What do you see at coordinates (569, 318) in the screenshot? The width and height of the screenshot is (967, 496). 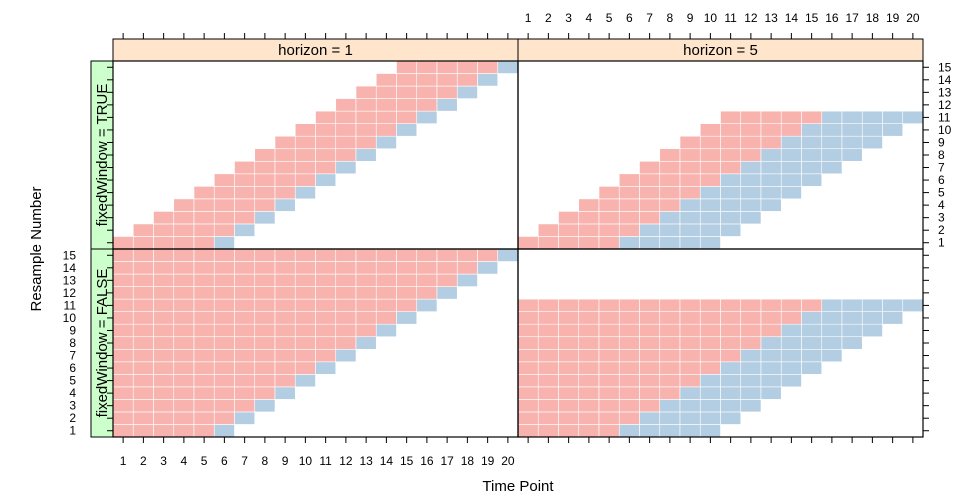 I see `training-cell-fixedwindow-false-horizon-5-r10-t3` at bounding box center [569, 318].